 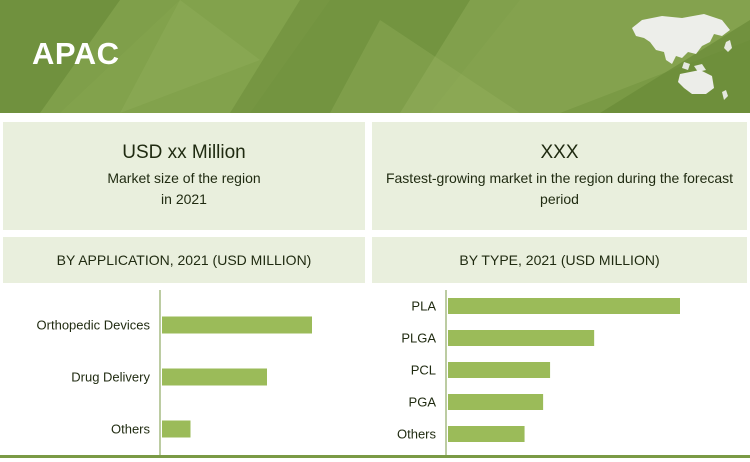 I want to click on market-size-label-line2: in 2021, so click(x=184, y=199).